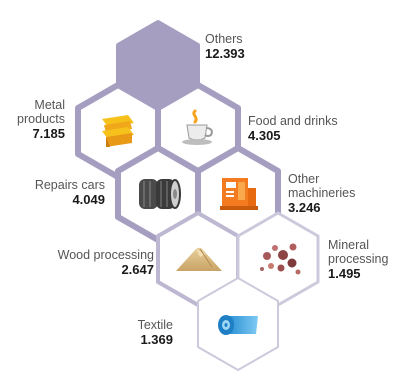 The image size is (397, 376). I want to click on label-value: 1.369, so click(156, 339).